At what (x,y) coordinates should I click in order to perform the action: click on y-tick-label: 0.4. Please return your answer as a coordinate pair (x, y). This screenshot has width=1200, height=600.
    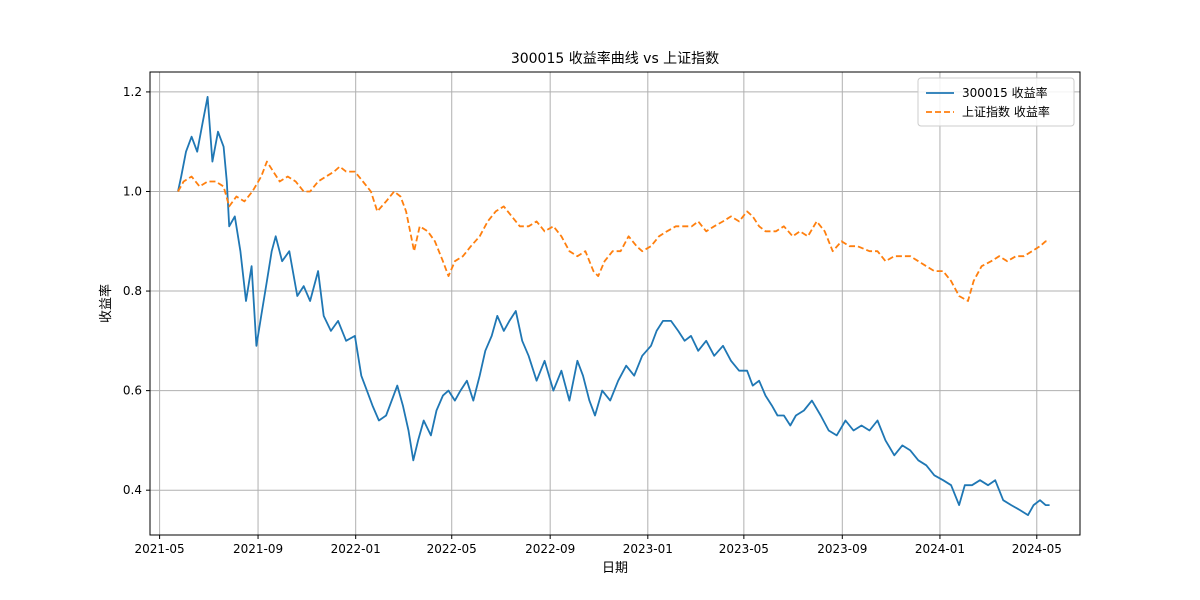
    Looking at the image, I should click on (132, 490).